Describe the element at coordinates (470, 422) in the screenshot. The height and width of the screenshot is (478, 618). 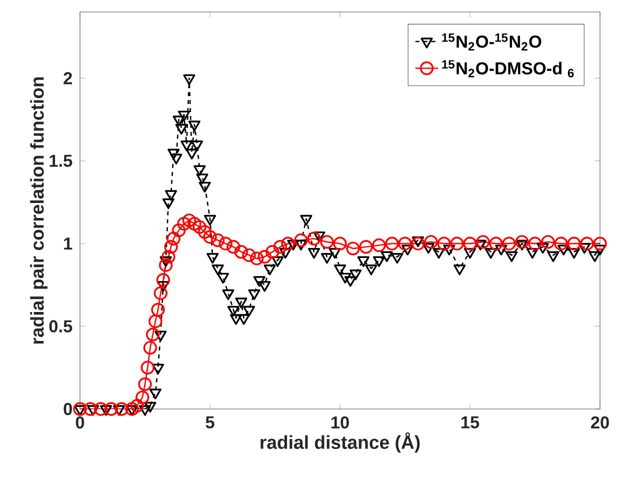
I see `x-tick-label: 15` at that location.